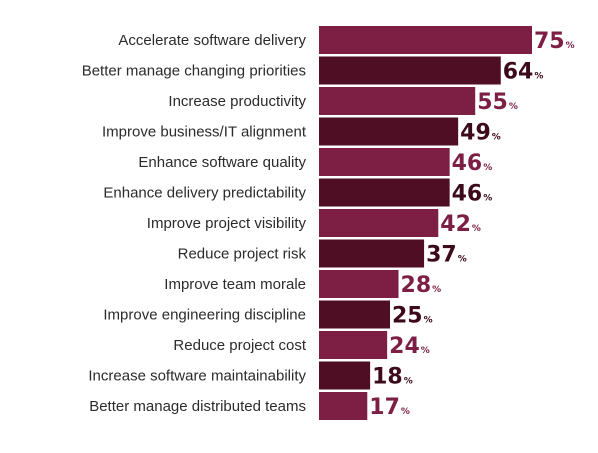 The image size is (598, 453). Describe the element at coordinates (227, 223) in the screenshot. I see `category-label: Improve project visibility` at that location.